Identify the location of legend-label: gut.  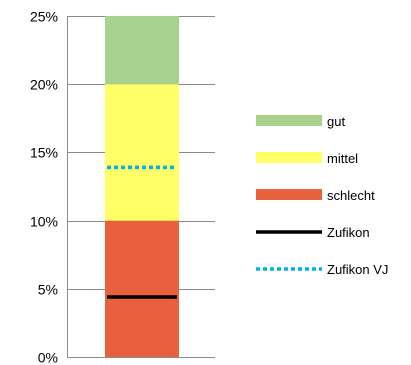
(336, 121).